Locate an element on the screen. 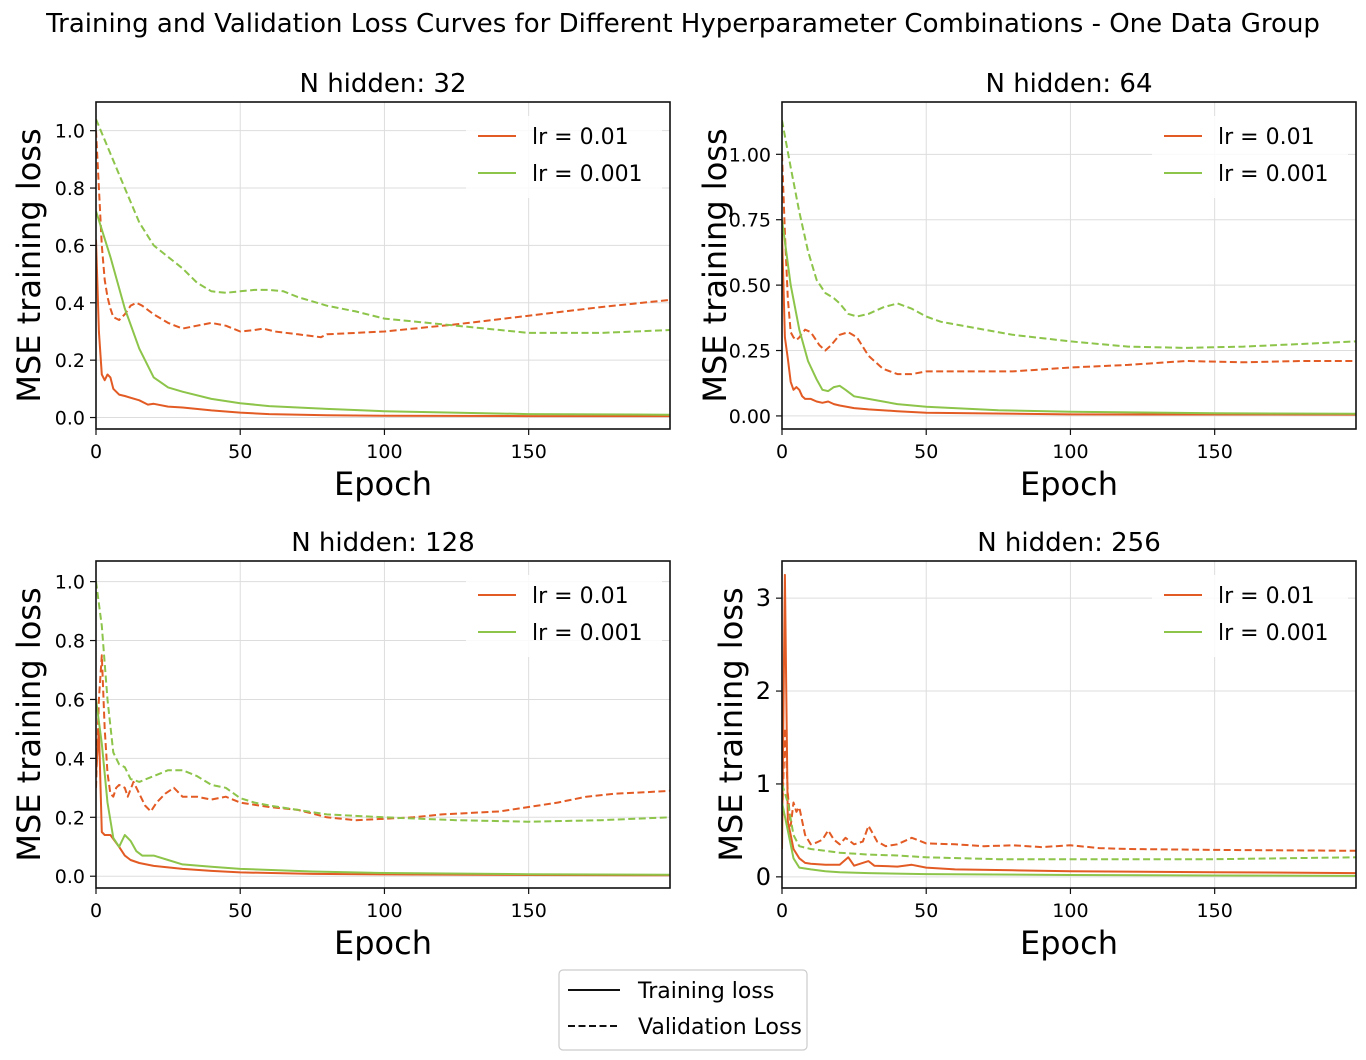  y-tick-label: 1 is located at coordinates (763, 784).